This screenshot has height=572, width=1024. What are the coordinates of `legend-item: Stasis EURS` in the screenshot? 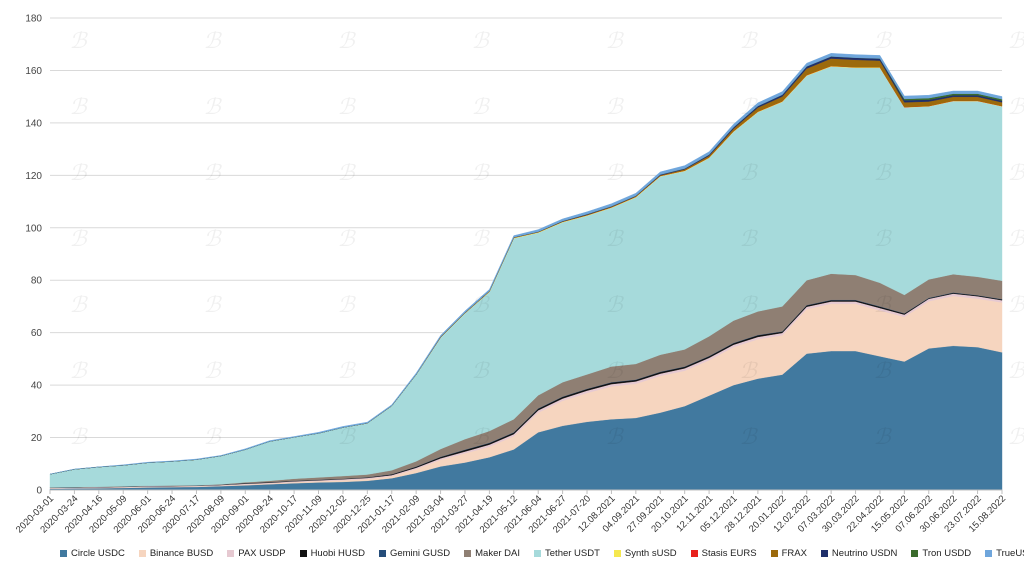 It's located at (723, 553).